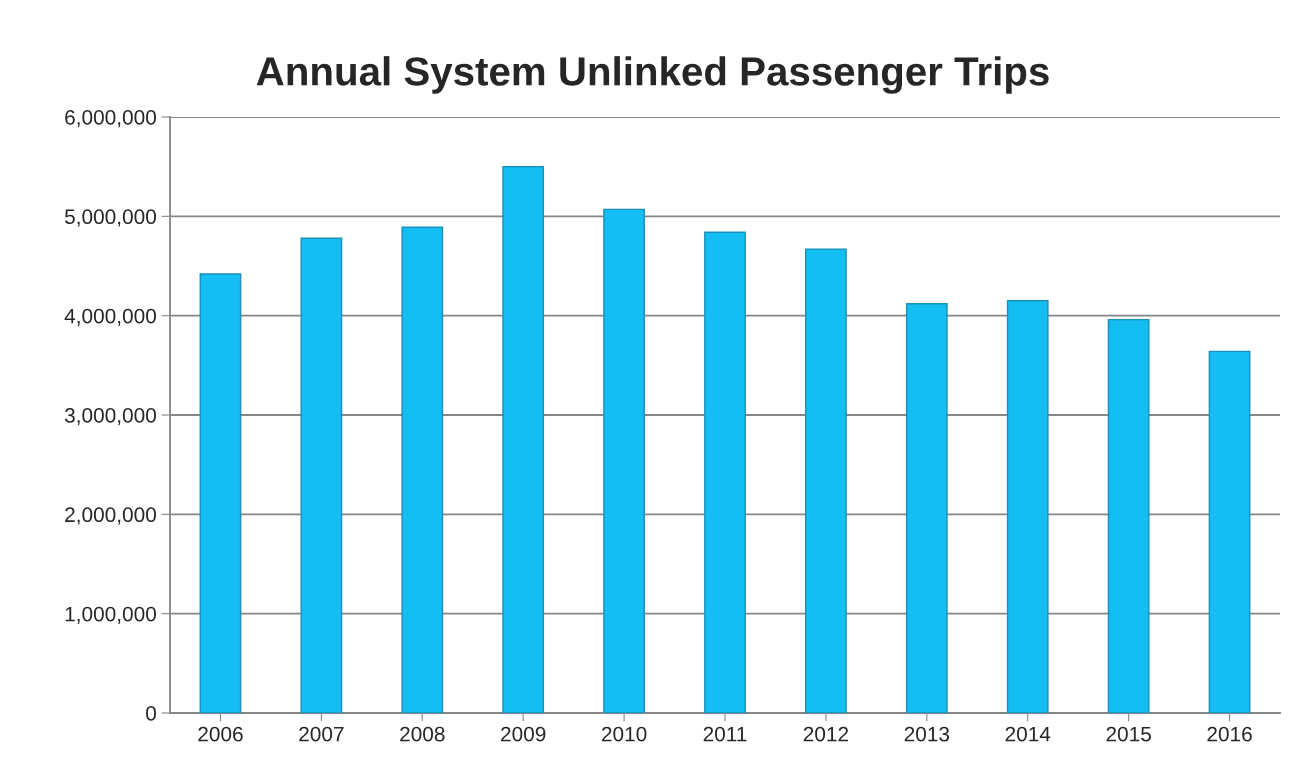  Describe the element at coordinates (523, 734) in the screenshot. I see `x-tick-label: 2009` at that location.